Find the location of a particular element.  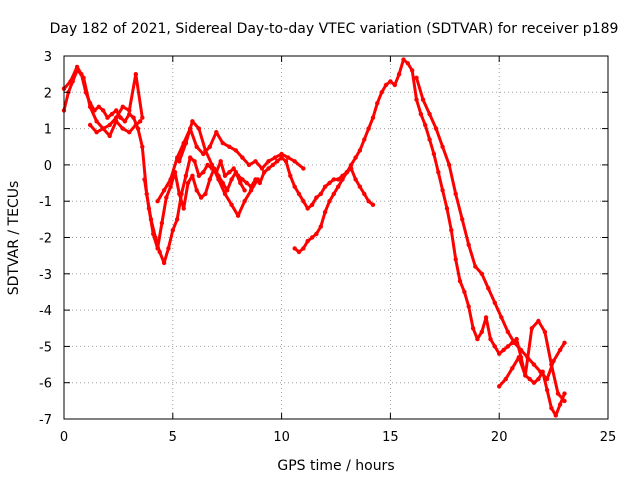

x-tick-label: 25 is located at coordinates (608, 437).